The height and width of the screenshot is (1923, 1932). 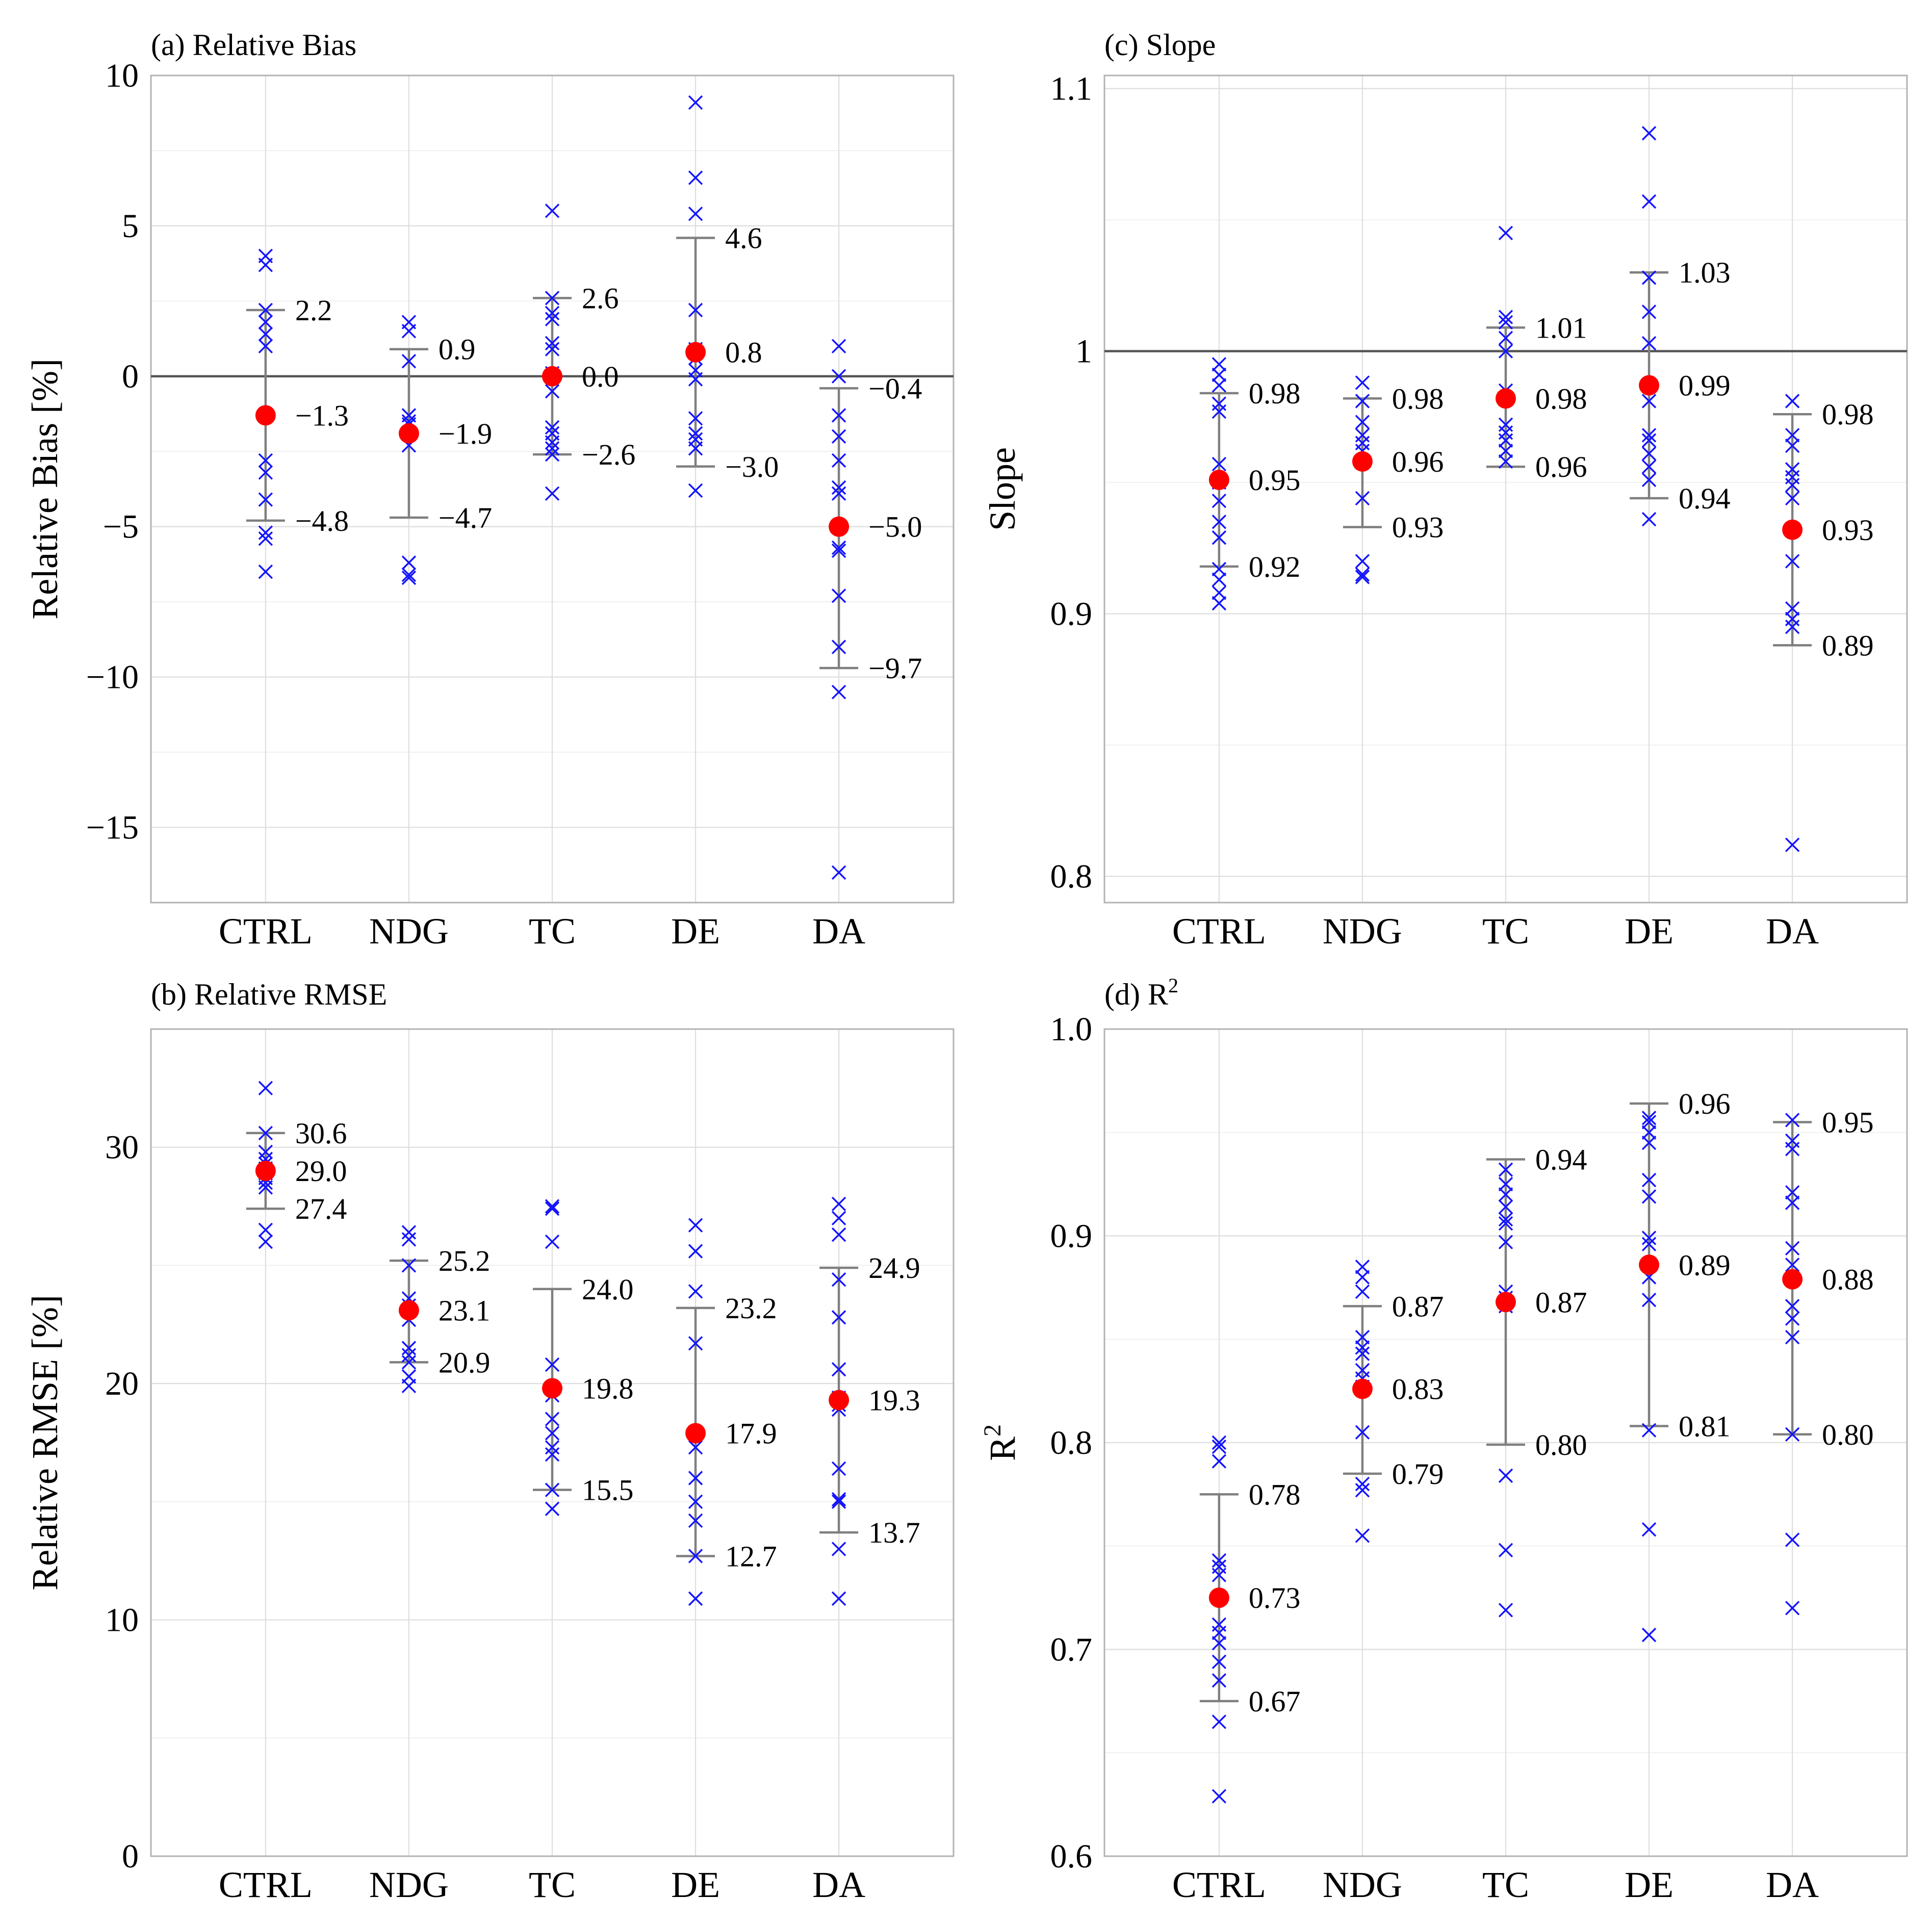 What do you see at coordinates (1418, 1306) in the screenshot?
I see `upper-bound-label: 0.87` at bounding box center [1418, 1306].